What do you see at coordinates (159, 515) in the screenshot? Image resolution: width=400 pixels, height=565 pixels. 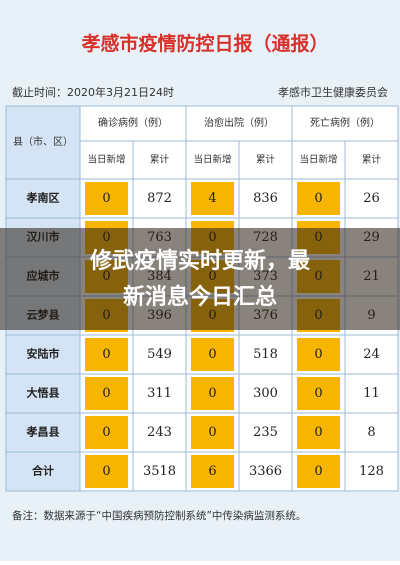 I see `note: 备注：数据来源于“中国疾病预防控制系统”中传染病监测系统。` at bounding box center [159, 515].